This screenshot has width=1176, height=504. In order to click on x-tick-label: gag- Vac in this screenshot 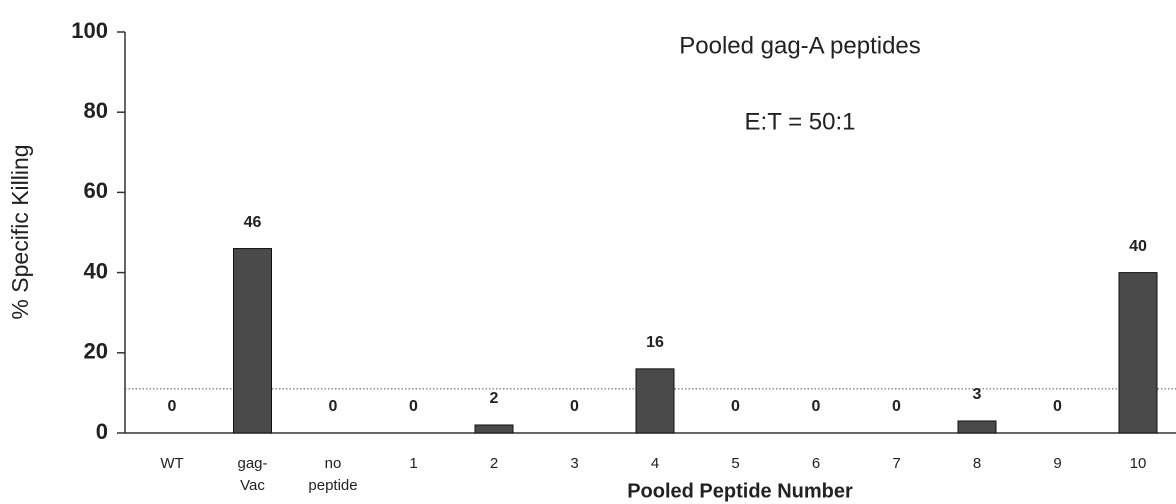, I will do `click(252, 474)`.